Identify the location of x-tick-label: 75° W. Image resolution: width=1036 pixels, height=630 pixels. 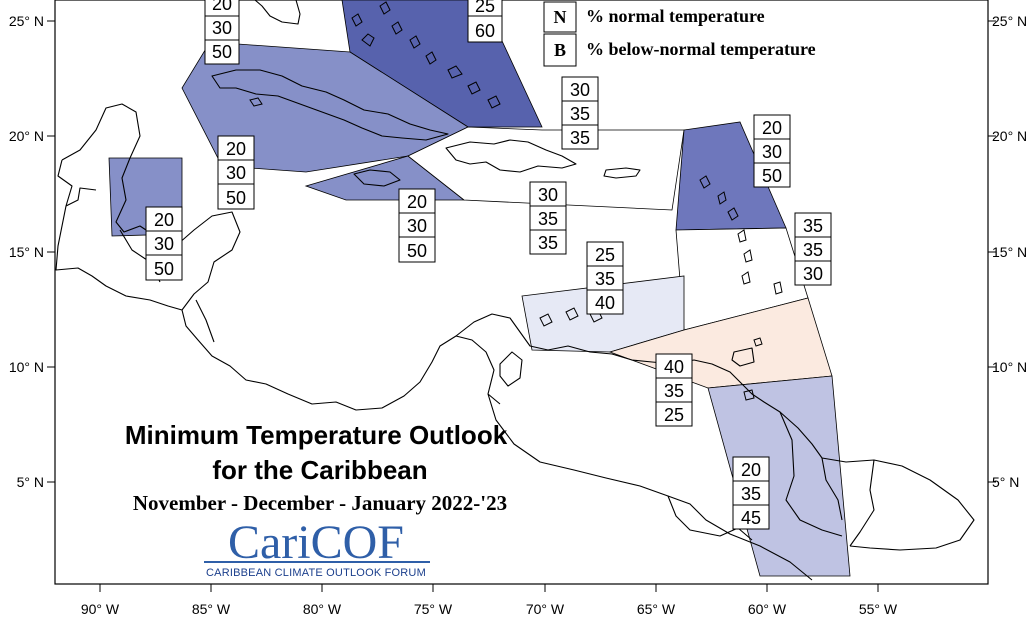
(433, 609).